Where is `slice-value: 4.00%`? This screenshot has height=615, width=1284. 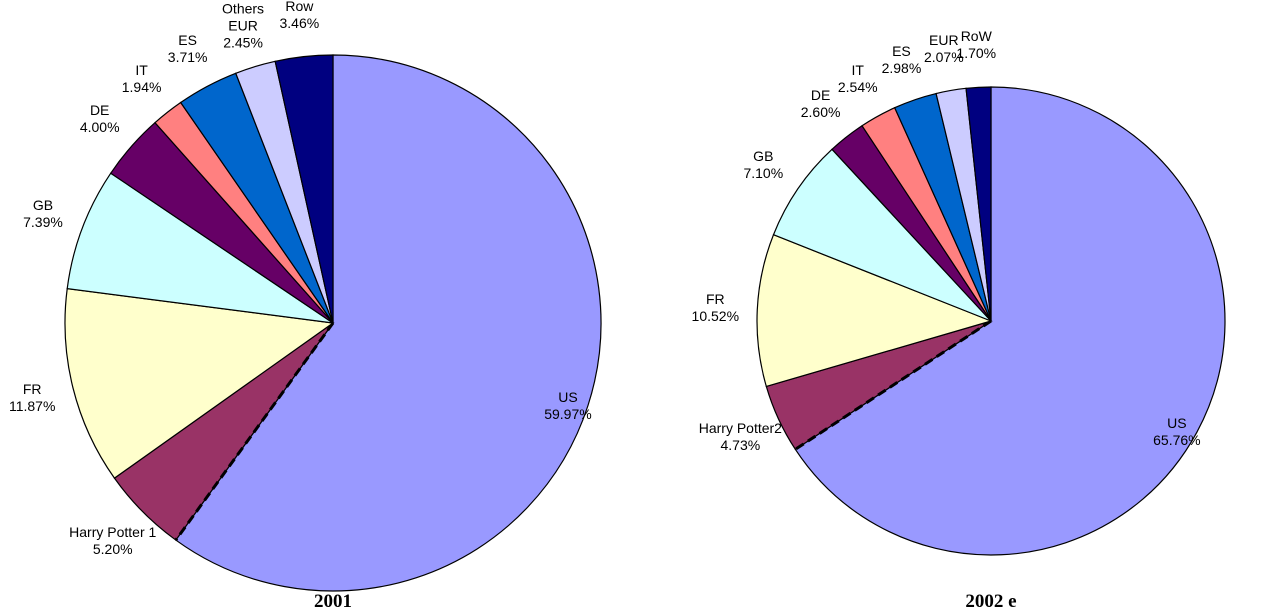
slice-value: 4.00% is located at coordinates (99, 126).